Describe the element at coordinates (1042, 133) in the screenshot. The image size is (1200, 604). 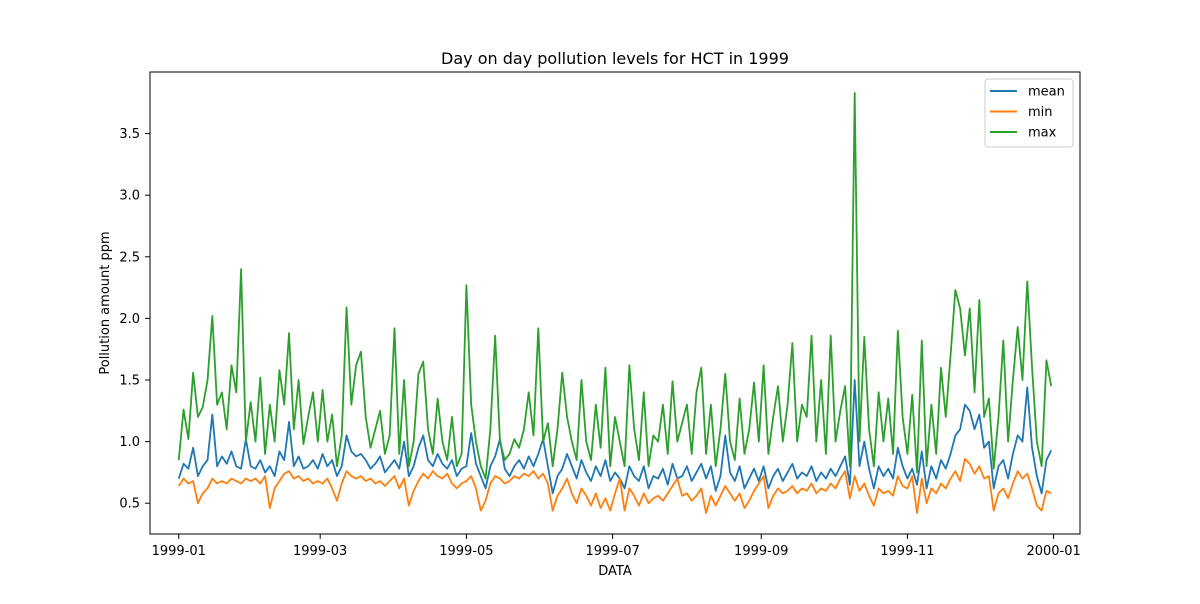
I see `legend-label-max: max` at that location.